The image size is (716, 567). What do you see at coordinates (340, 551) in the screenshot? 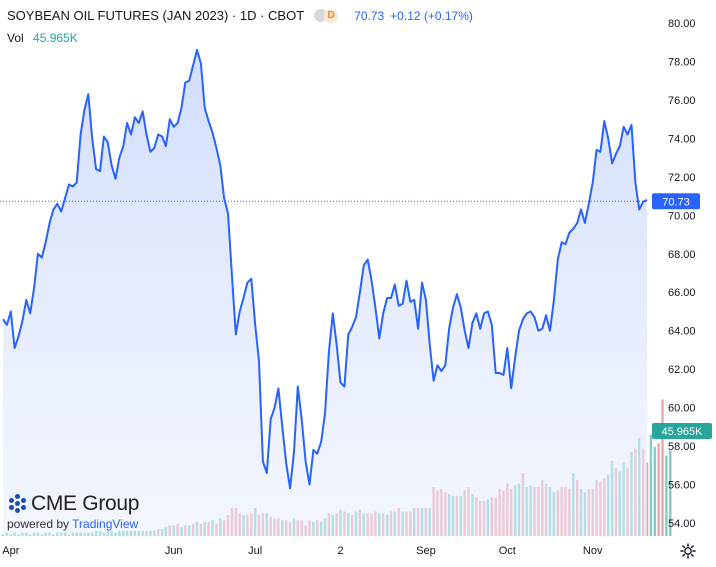
I see `x-tick-label: 2` at bounding box center [340, 551].